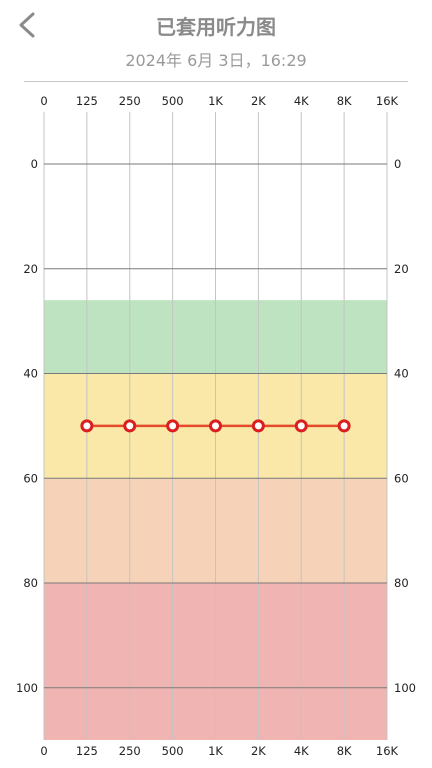 This screenshot has width=432, height=768. I want to click on x-tick-label-bottom: 2K, so click(258, 751).